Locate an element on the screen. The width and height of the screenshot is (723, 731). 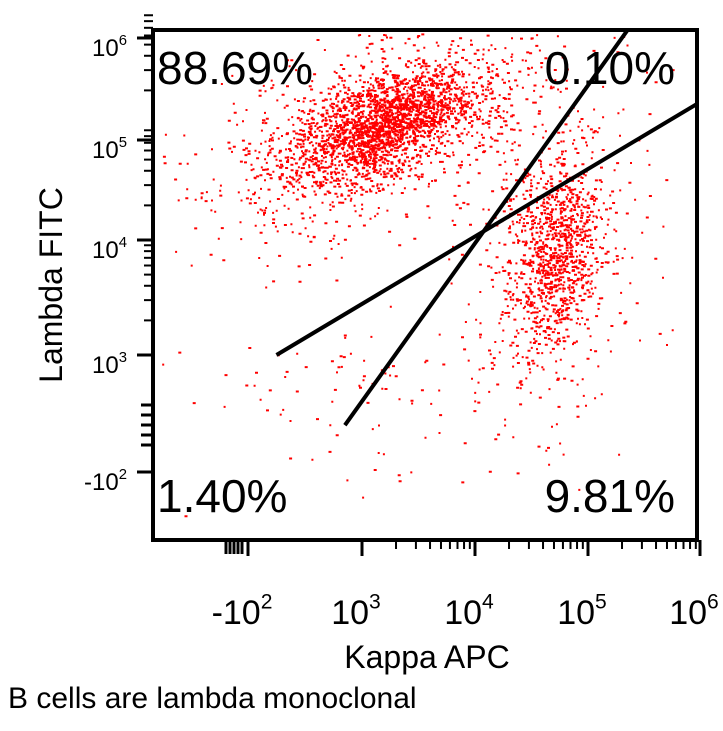
x-tick-labels: -102 10³ 10⁴ 10⁵ 10⁶ is located at coordinates (465, 611).